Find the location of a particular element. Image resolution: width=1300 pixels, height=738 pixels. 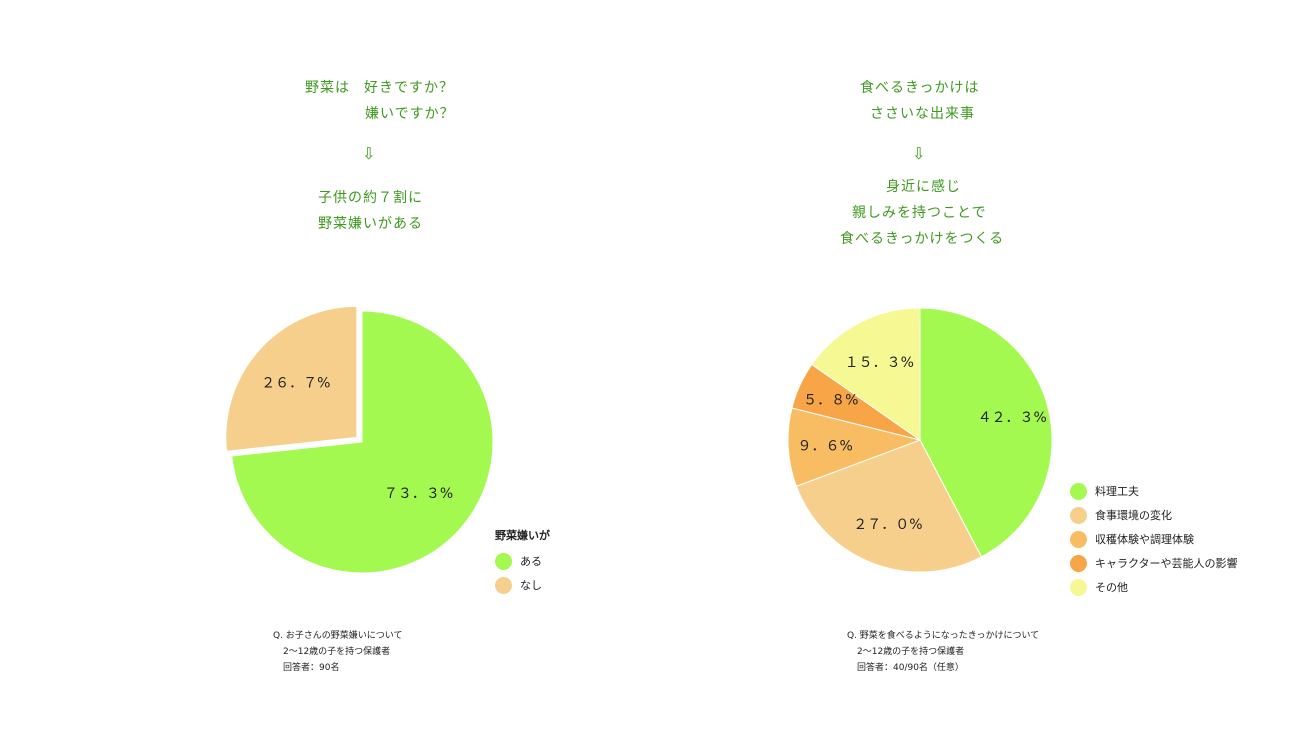

pie-chart-right: ４２．３% ２７．０% ９．６% ５．８% １５．３% is located at coordinates (920, 440).